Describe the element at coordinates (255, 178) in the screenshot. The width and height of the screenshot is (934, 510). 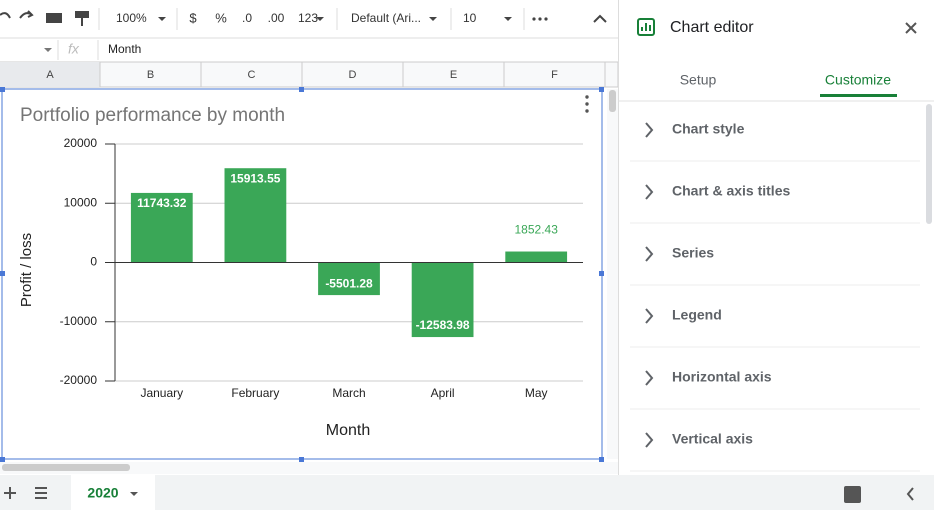
I see `value-label: 15913.55` at that location.